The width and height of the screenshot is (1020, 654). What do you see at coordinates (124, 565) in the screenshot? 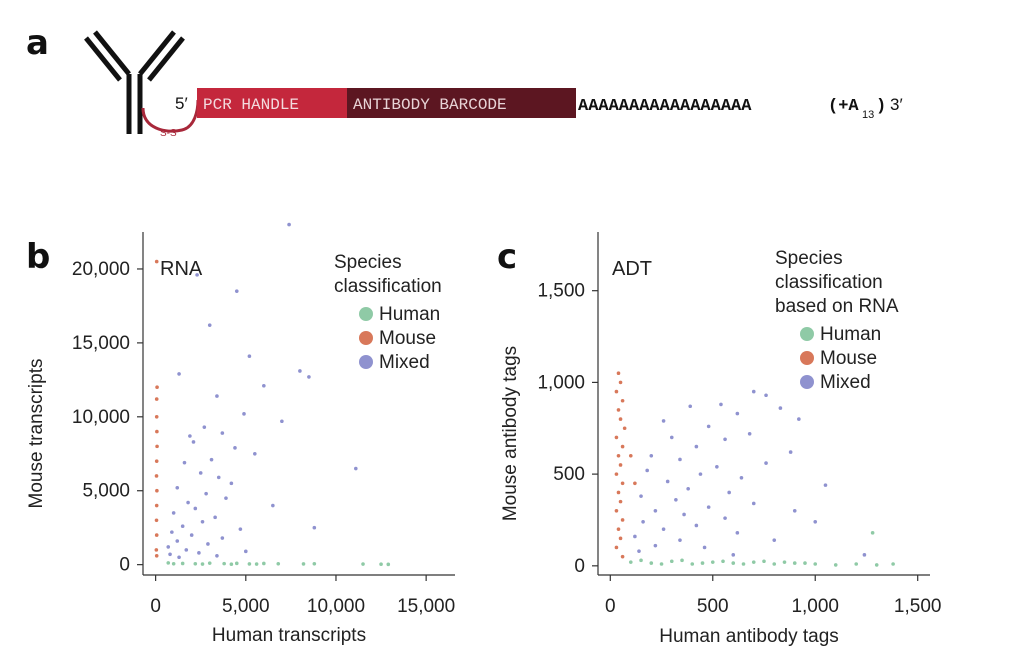
I see `y-tick-label: 0` at bounding box center [124, 565].